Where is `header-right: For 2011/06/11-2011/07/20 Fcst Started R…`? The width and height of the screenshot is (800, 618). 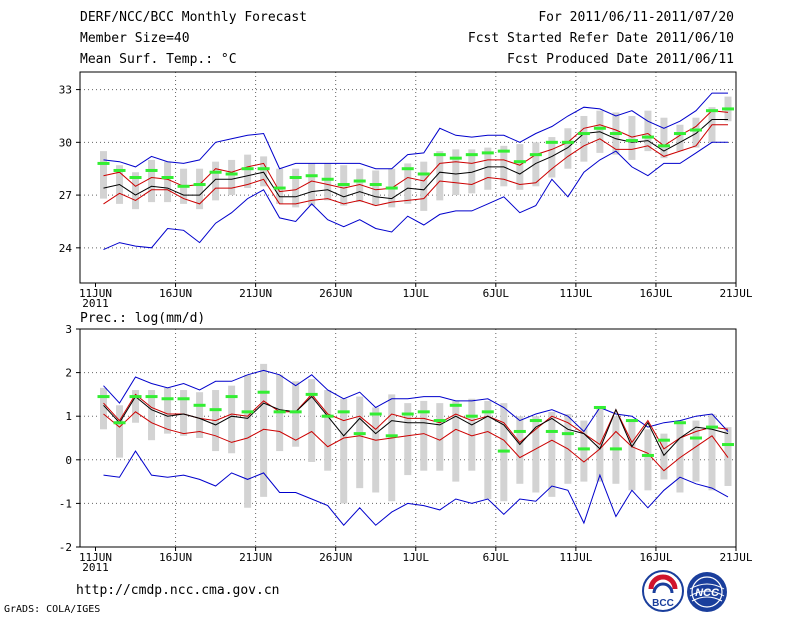
header-right: For 2011/06/11-2011/07/20 Fcst Started R… is located at coordinates (601, 40).